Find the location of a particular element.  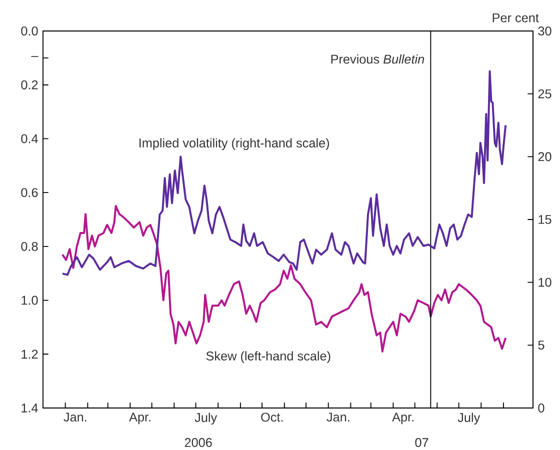

series-label: Skew (left-hand scale) is located at coordinates (268, 357).